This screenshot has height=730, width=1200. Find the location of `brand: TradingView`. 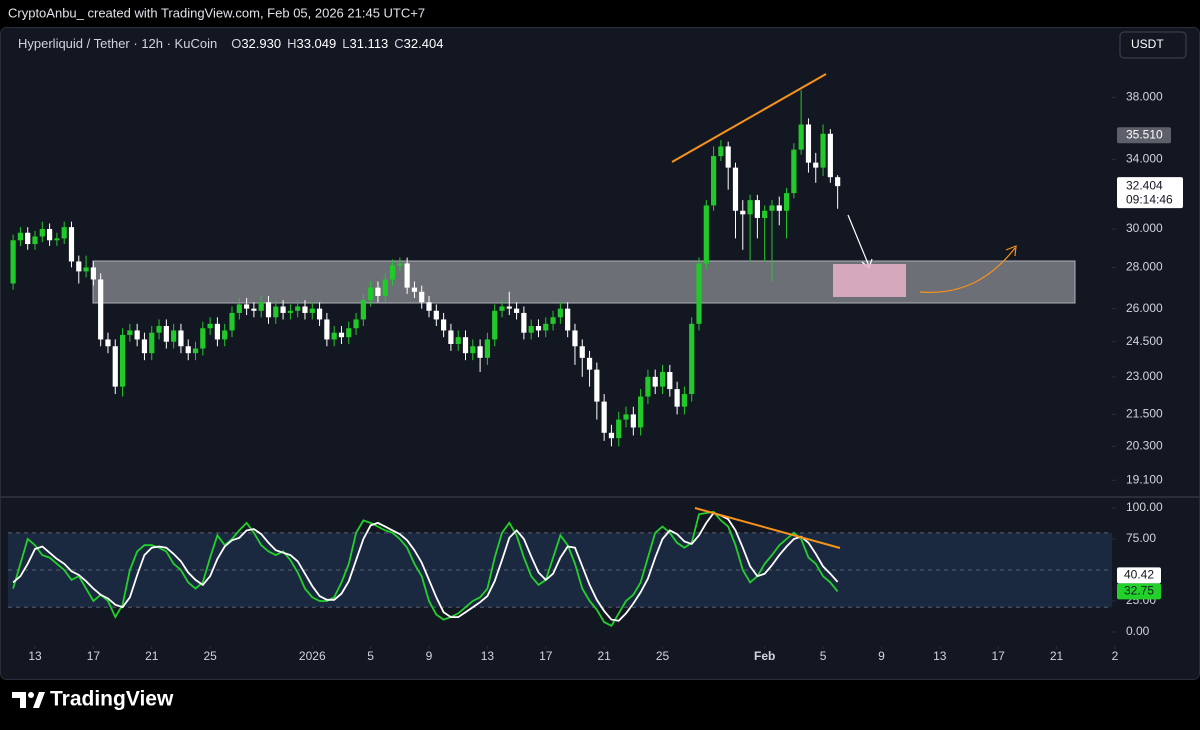

brand: TradingView is located at coordinates (112, 699).